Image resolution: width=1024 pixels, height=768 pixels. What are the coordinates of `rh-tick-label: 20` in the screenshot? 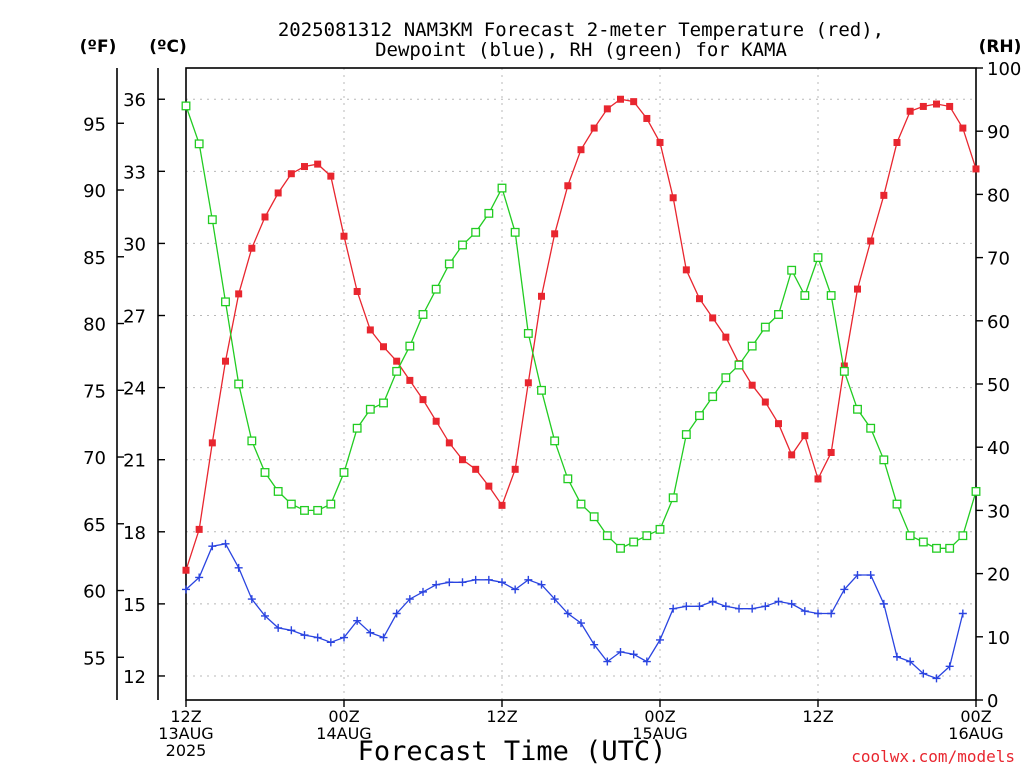 It's located at (998, 575).